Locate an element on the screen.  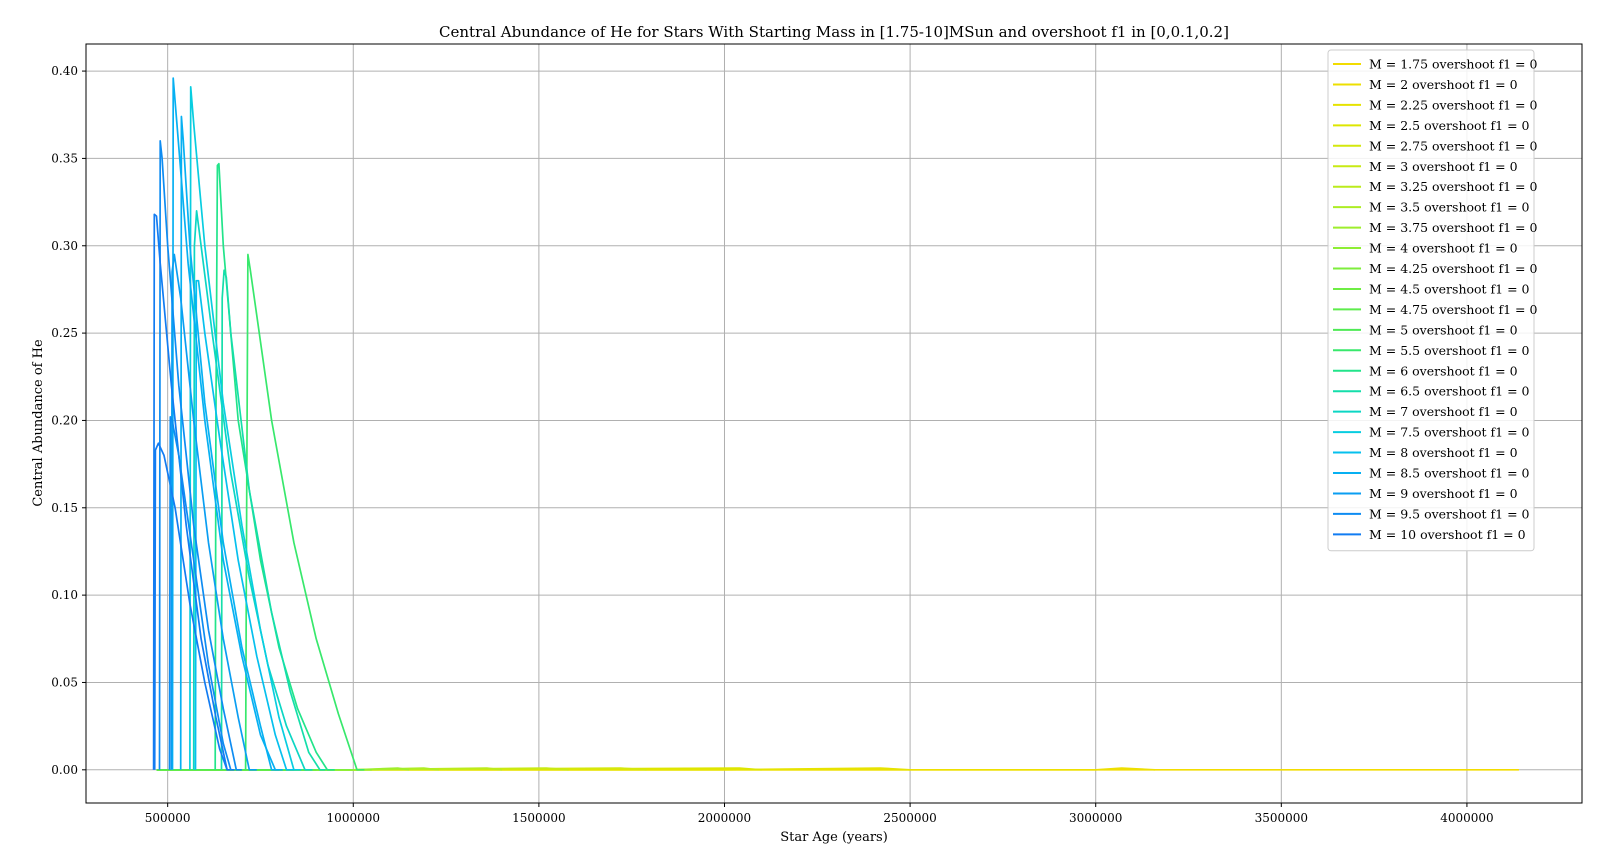
x-tick-label: 4000000 is located at coordinates (1466, 818).